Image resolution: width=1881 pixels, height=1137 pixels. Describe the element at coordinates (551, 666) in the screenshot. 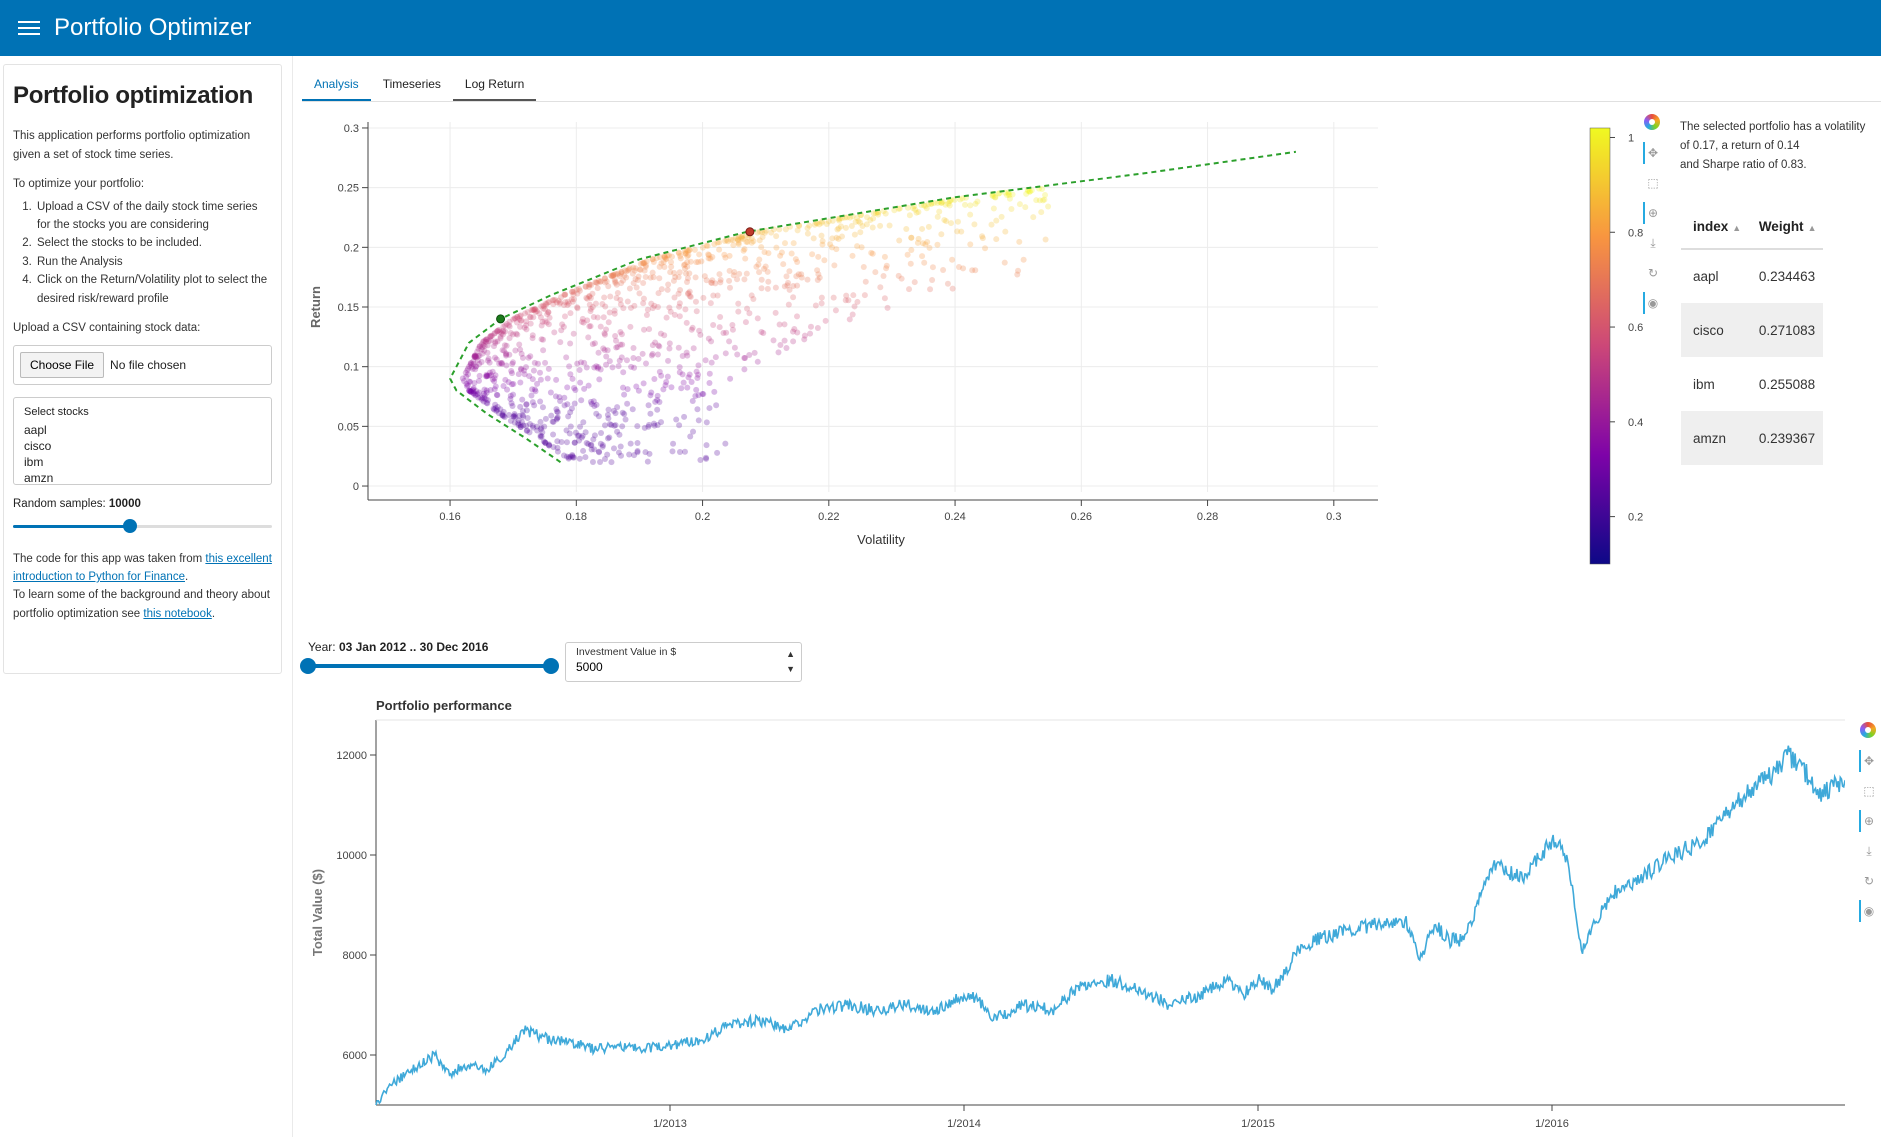

I see `year-range-end-handle` at that location.